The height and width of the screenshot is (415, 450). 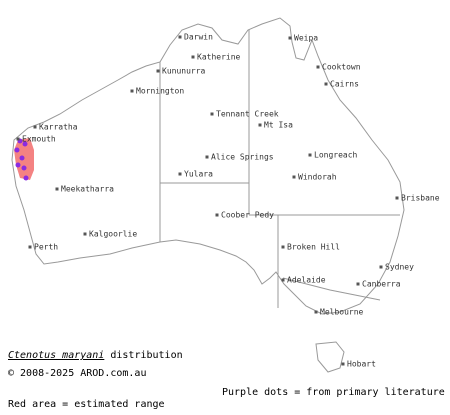 I want to click on place-label: Canberra, so click(x=381, y=284).